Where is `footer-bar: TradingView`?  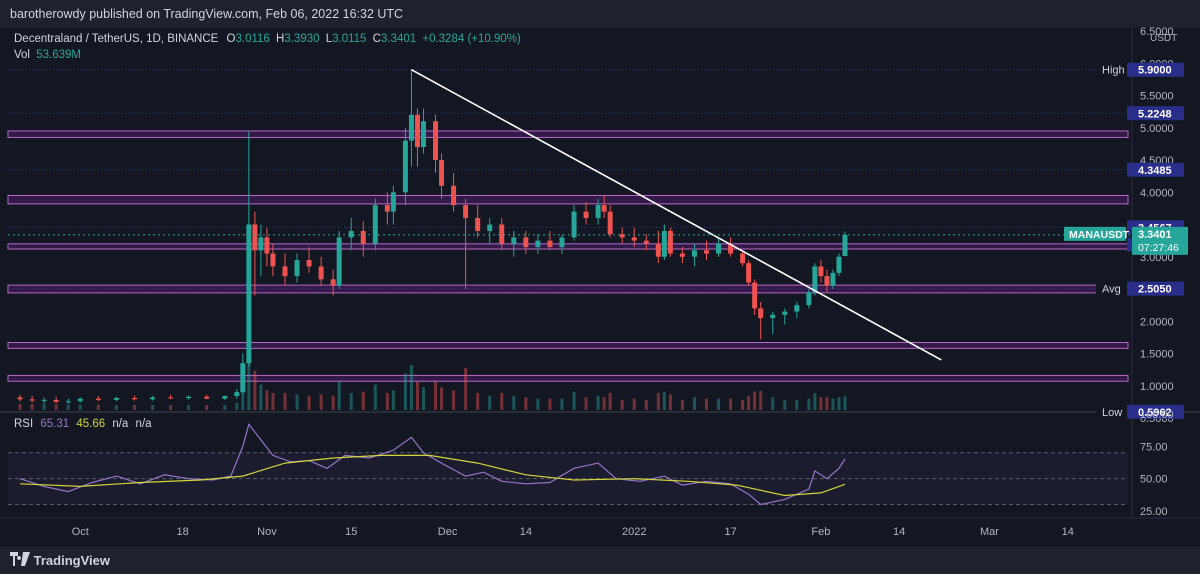
footer-bar: TradingView is located at coordinates (600, 560).